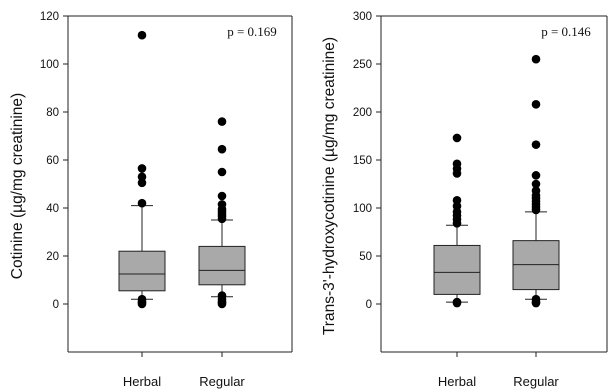  What do you see at coordinates (222, 265) in the screenshot?
I see `cotinine-regular-box` at bounding box center [222, 265].